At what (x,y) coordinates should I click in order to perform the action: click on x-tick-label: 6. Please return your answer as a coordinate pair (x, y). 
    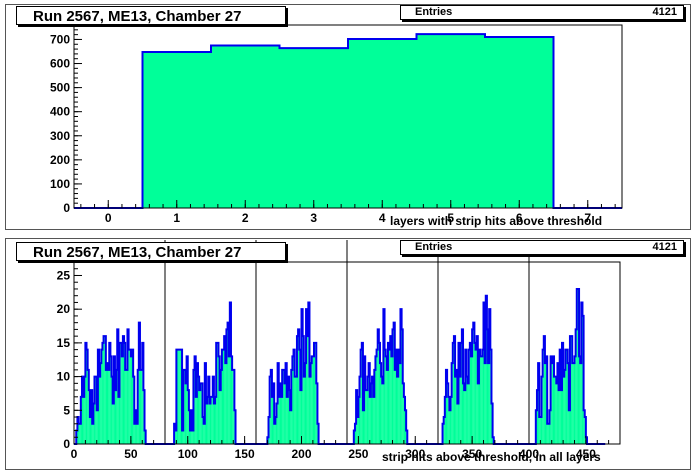
    Looking at the image, I should click on (519, 218).